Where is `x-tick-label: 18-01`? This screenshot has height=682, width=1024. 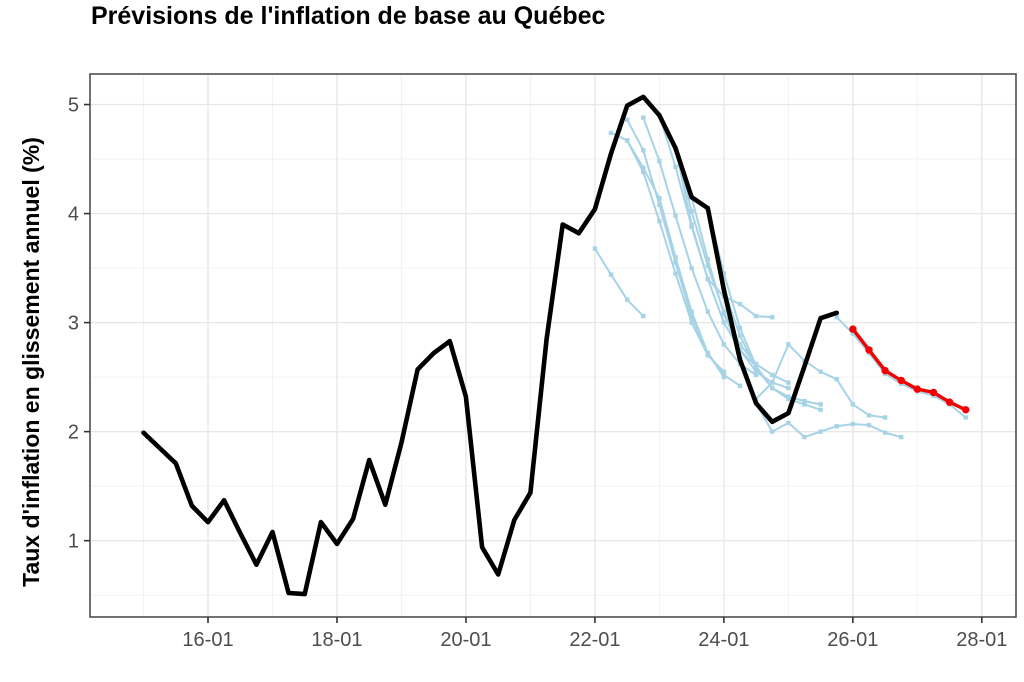 x-tick-label: 18-01 is located at coordinates (336, 640).